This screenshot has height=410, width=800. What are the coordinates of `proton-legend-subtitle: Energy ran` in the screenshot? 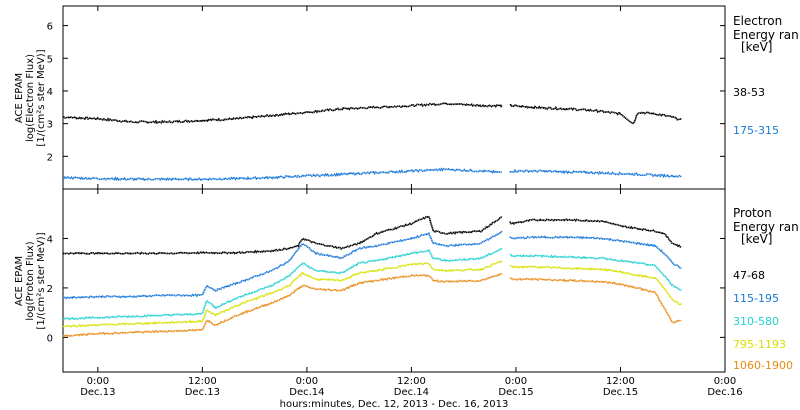 It's located at (766, 227).